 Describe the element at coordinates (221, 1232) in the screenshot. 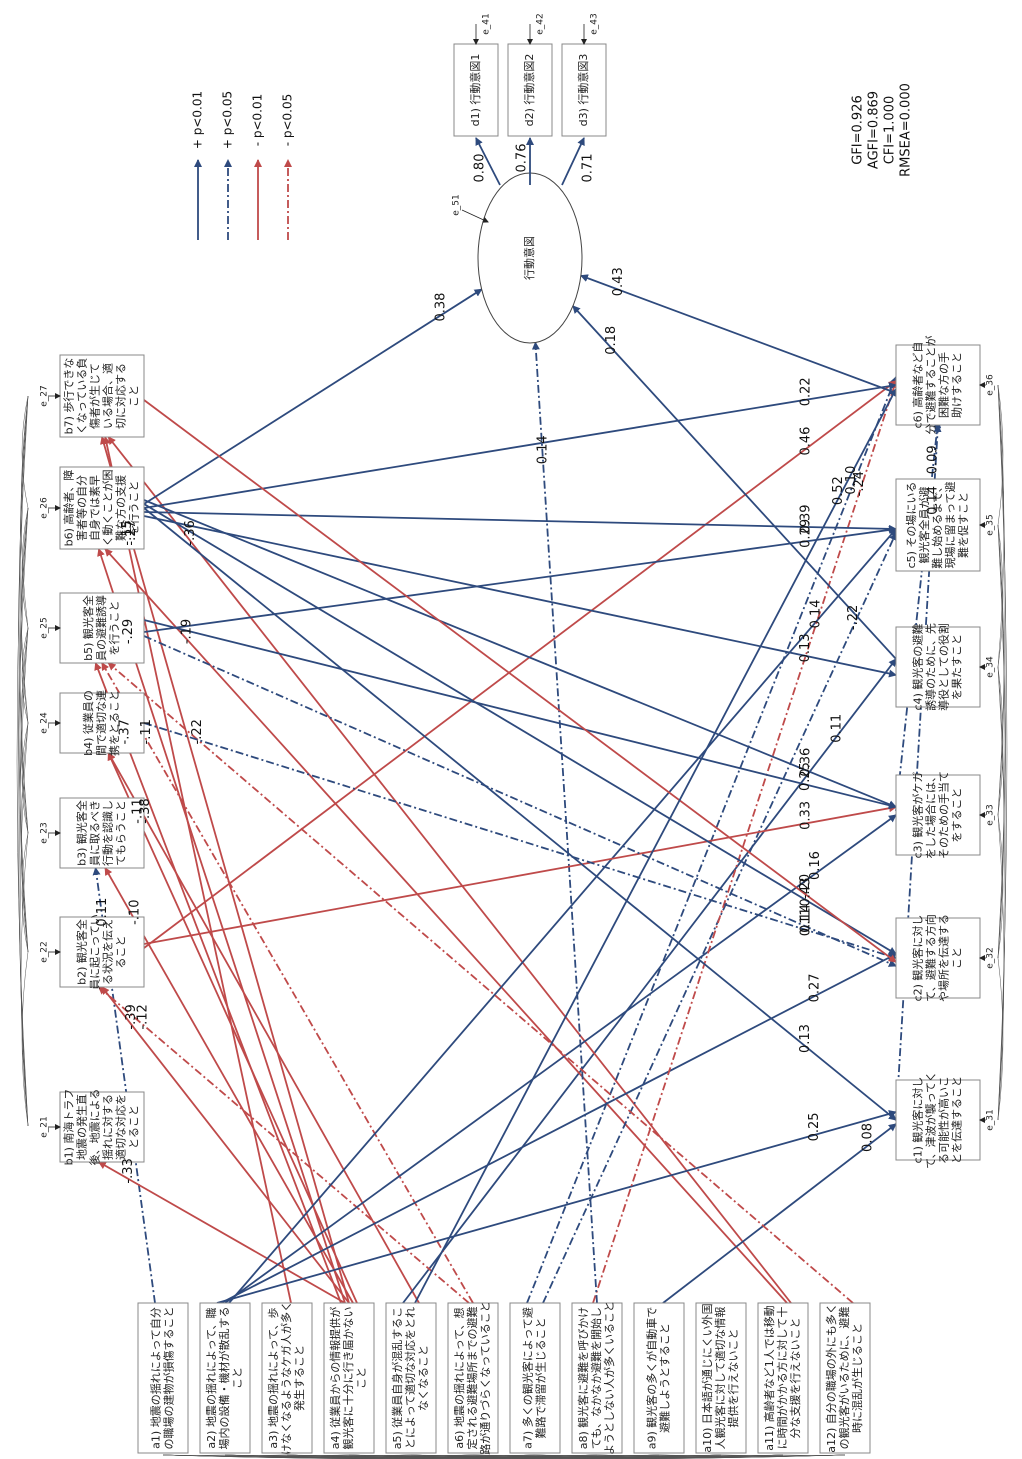

I see `path-a4-b1` at that location.